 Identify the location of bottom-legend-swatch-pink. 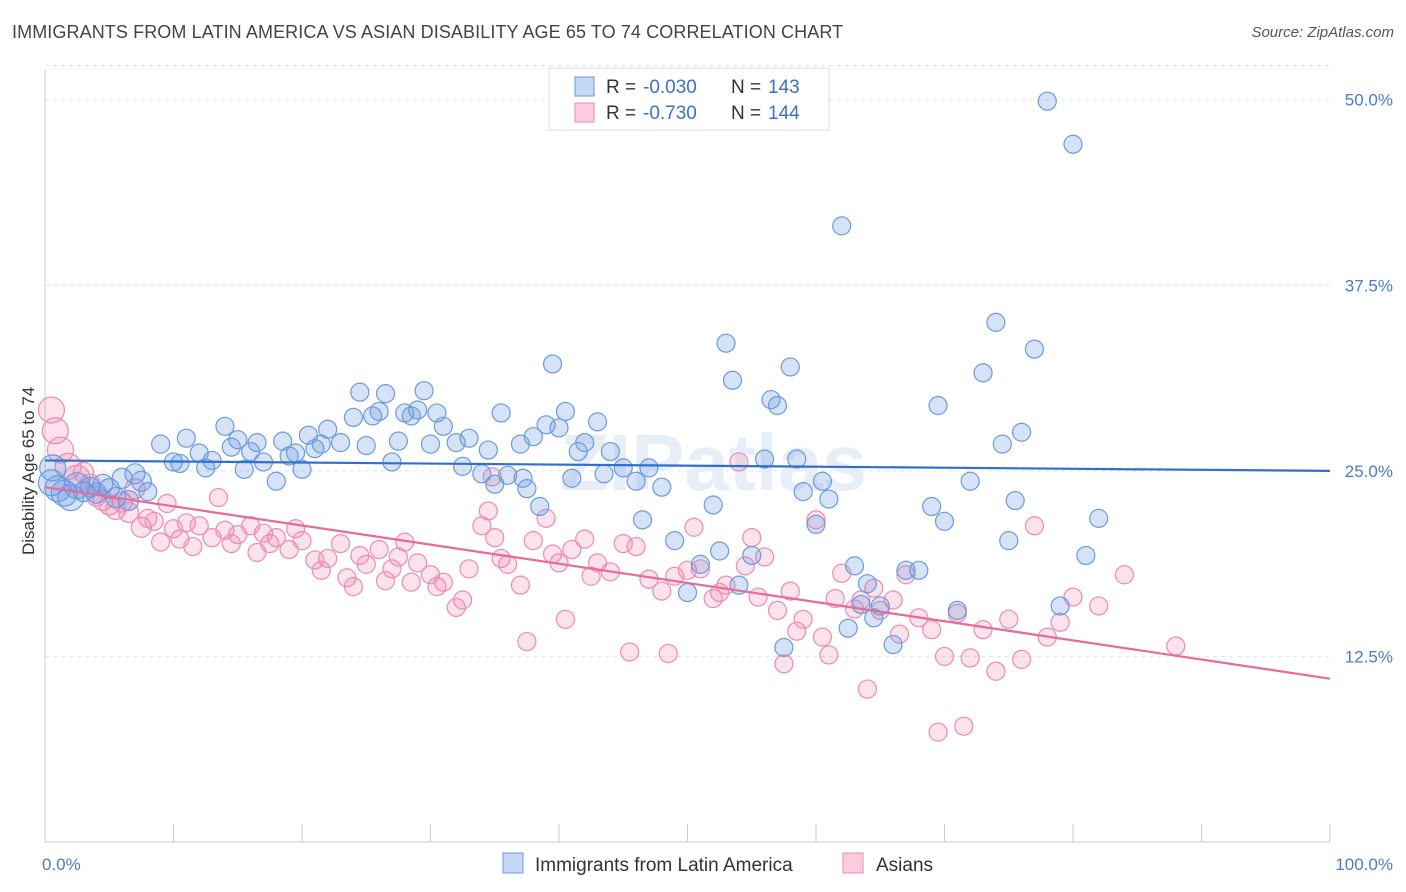
(853, 863).